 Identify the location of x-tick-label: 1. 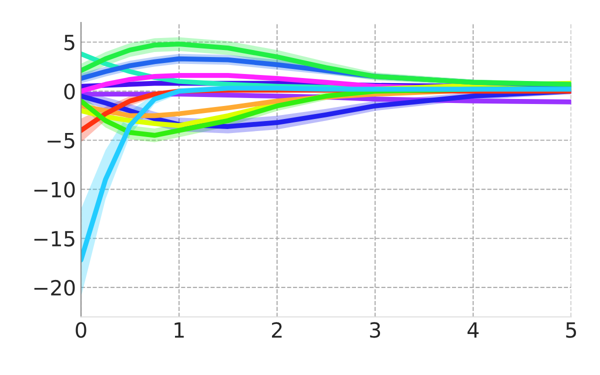
(179, 330).